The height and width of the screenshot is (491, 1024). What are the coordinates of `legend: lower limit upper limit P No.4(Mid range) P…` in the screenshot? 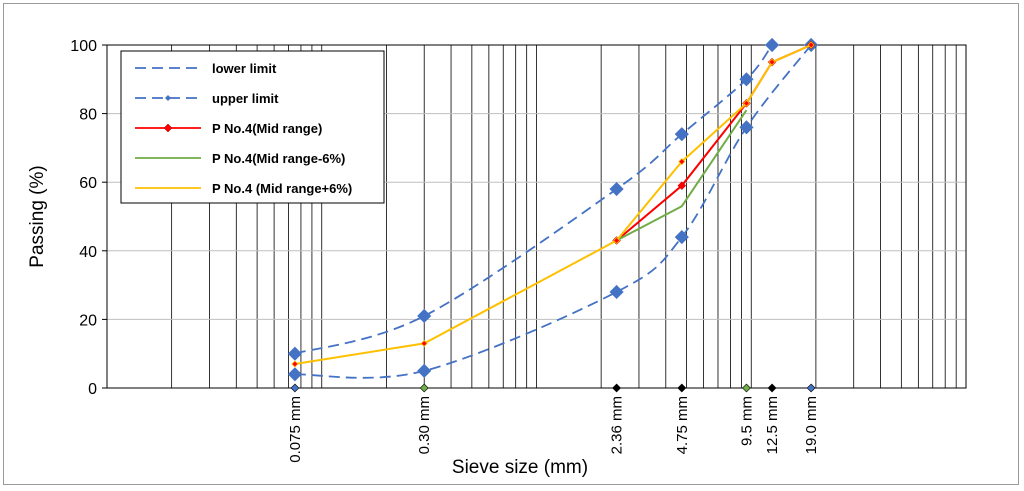 It's located at (252, 127).